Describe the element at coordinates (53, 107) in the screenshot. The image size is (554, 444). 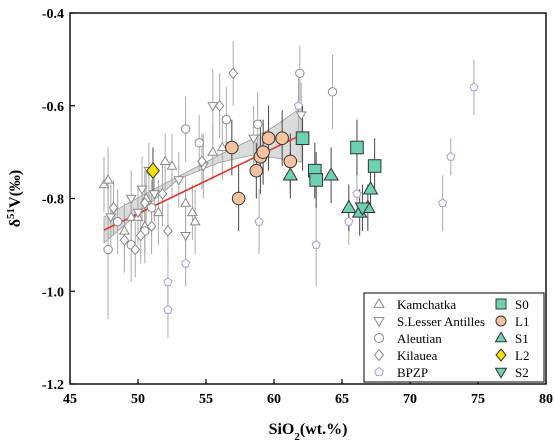
I see `y-tick-label: -0.6` at that location.